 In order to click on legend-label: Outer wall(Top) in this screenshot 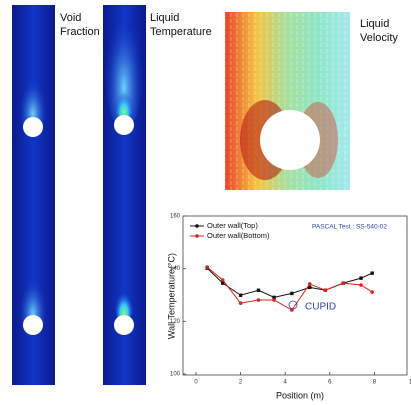, I will do `click(232, 225)`.